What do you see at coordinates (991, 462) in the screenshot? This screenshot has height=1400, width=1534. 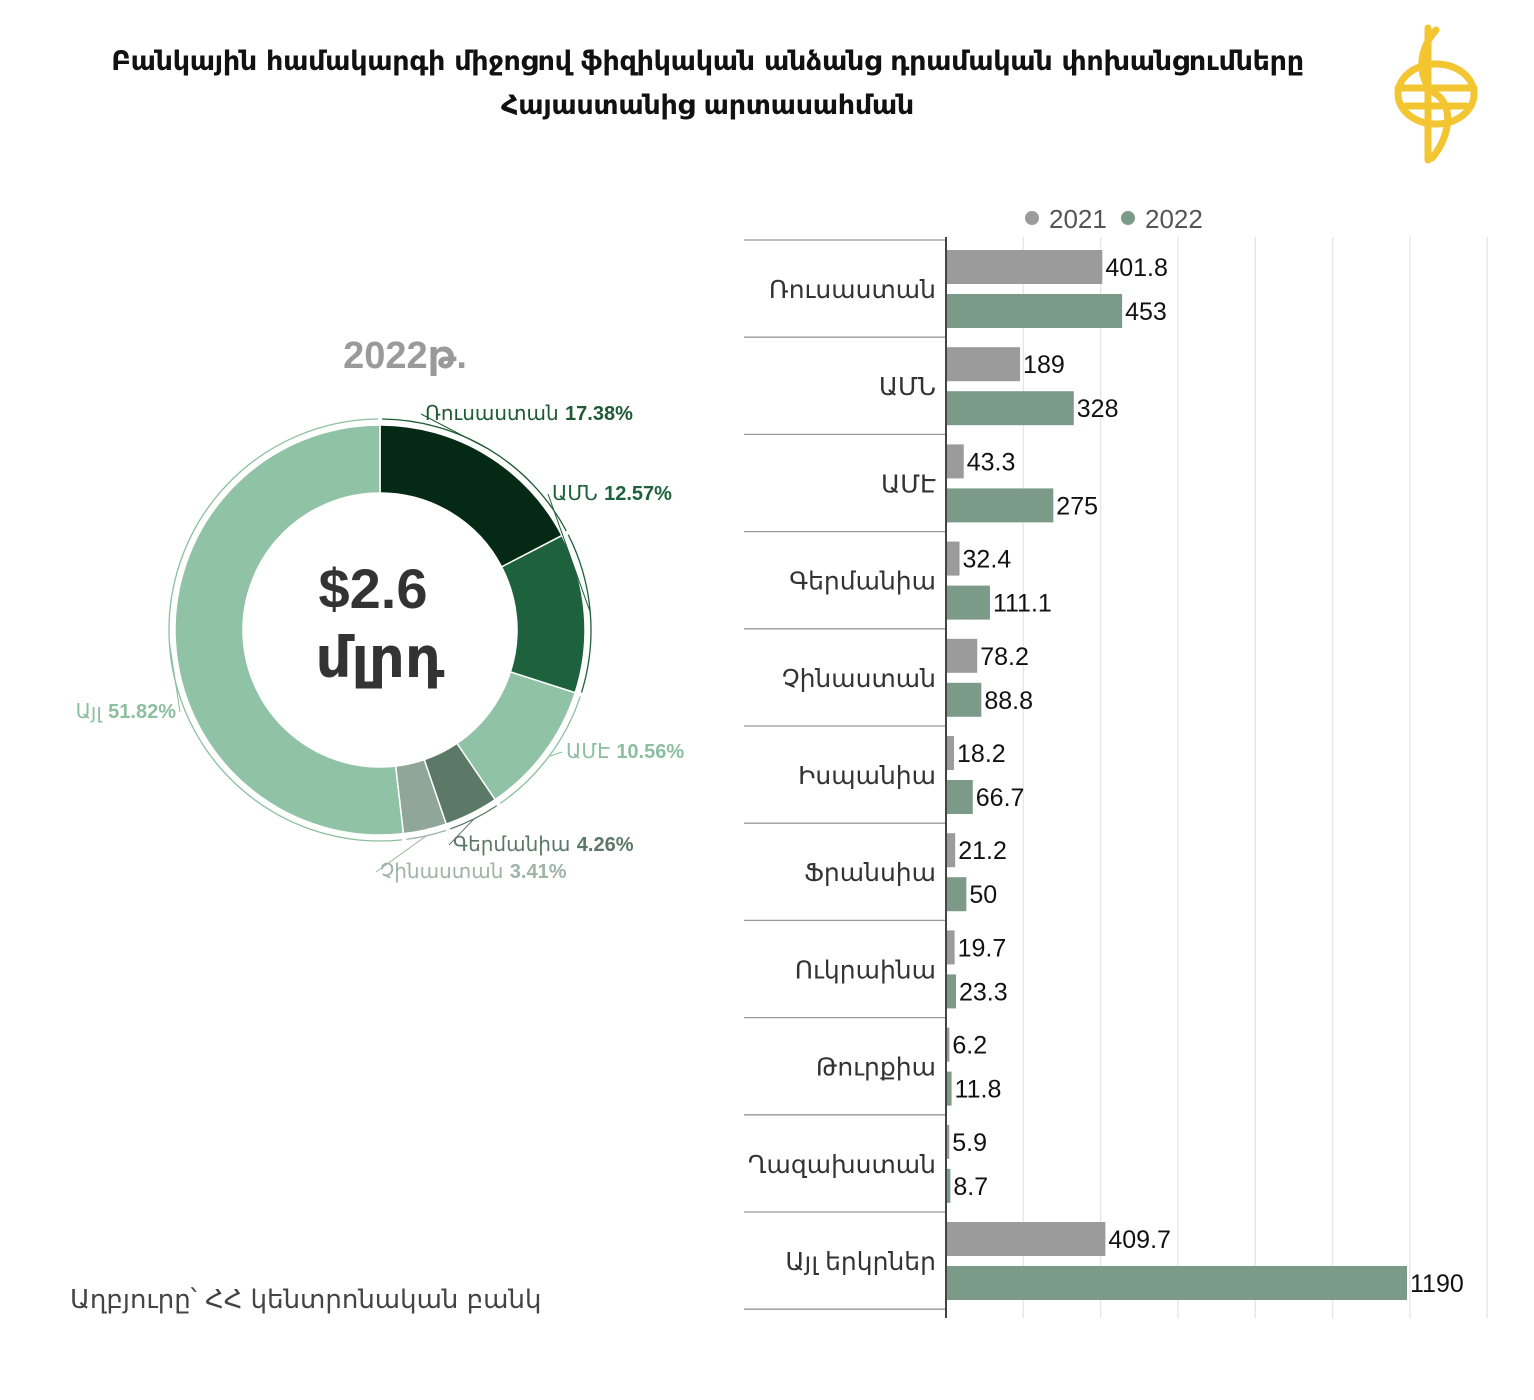 I see `bar-value-label: 43.3` at bounding box center [991, 462].